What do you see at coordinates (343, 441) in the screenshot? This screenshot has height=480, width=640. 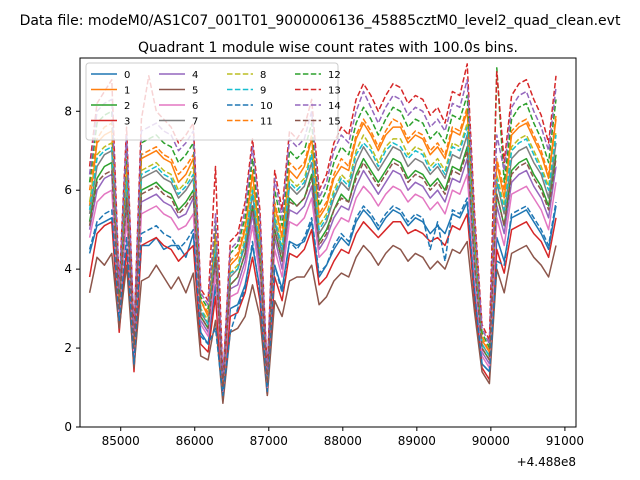 I see `x-tick-label: 88000` at bounding box center [343, 441].